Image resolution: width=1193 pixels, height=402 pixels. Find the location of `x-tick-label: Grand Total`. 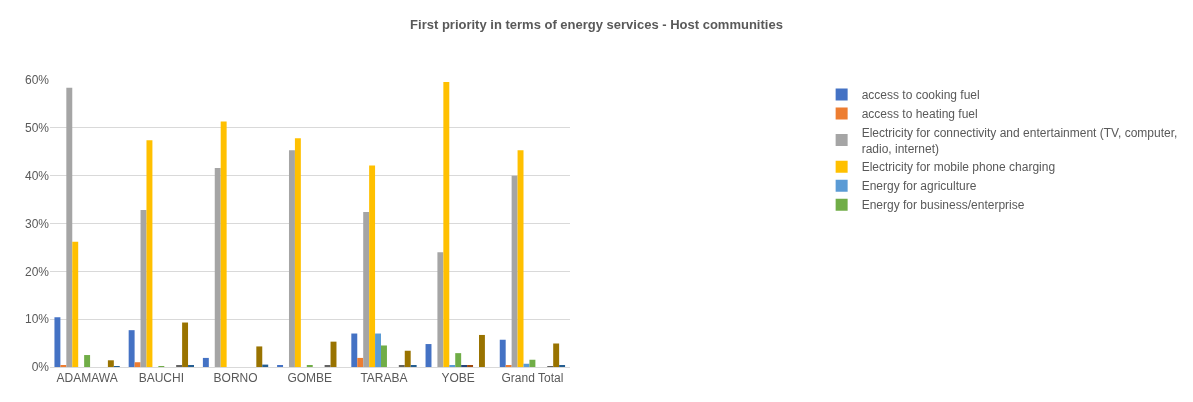

x-tick-label: Grand Total is located at coordinates (532, 378).